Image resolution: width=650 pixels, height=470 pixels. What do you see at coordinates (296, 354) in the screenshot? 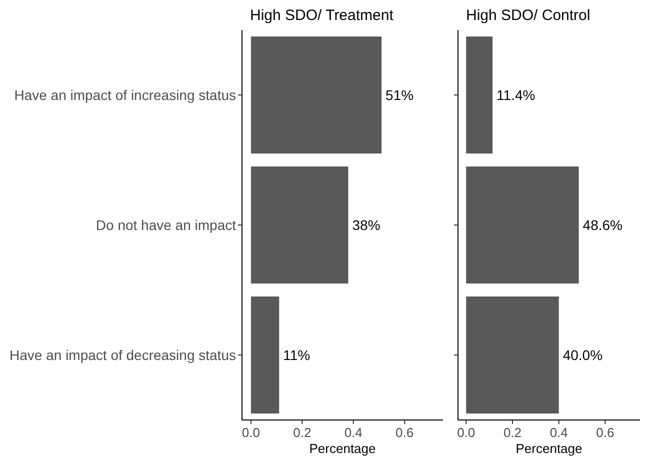
I see `data-label: 11%` at bounding box center [296, 354].